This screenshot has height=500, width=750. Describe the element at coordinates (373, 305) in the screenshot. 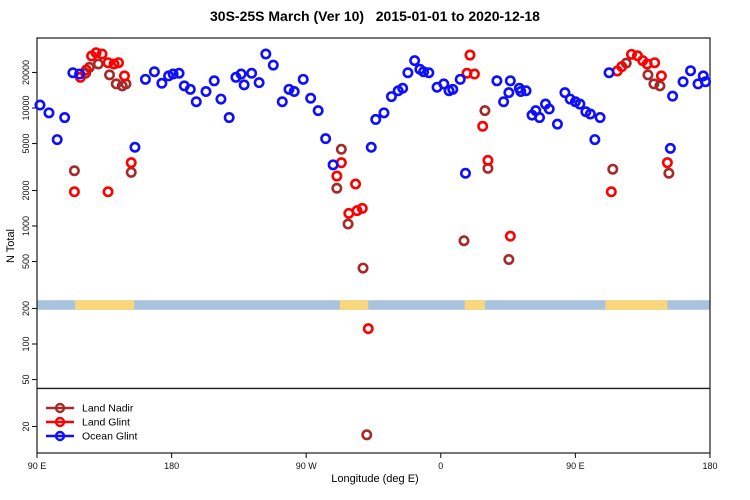

I see `ocean-strip` at that location.